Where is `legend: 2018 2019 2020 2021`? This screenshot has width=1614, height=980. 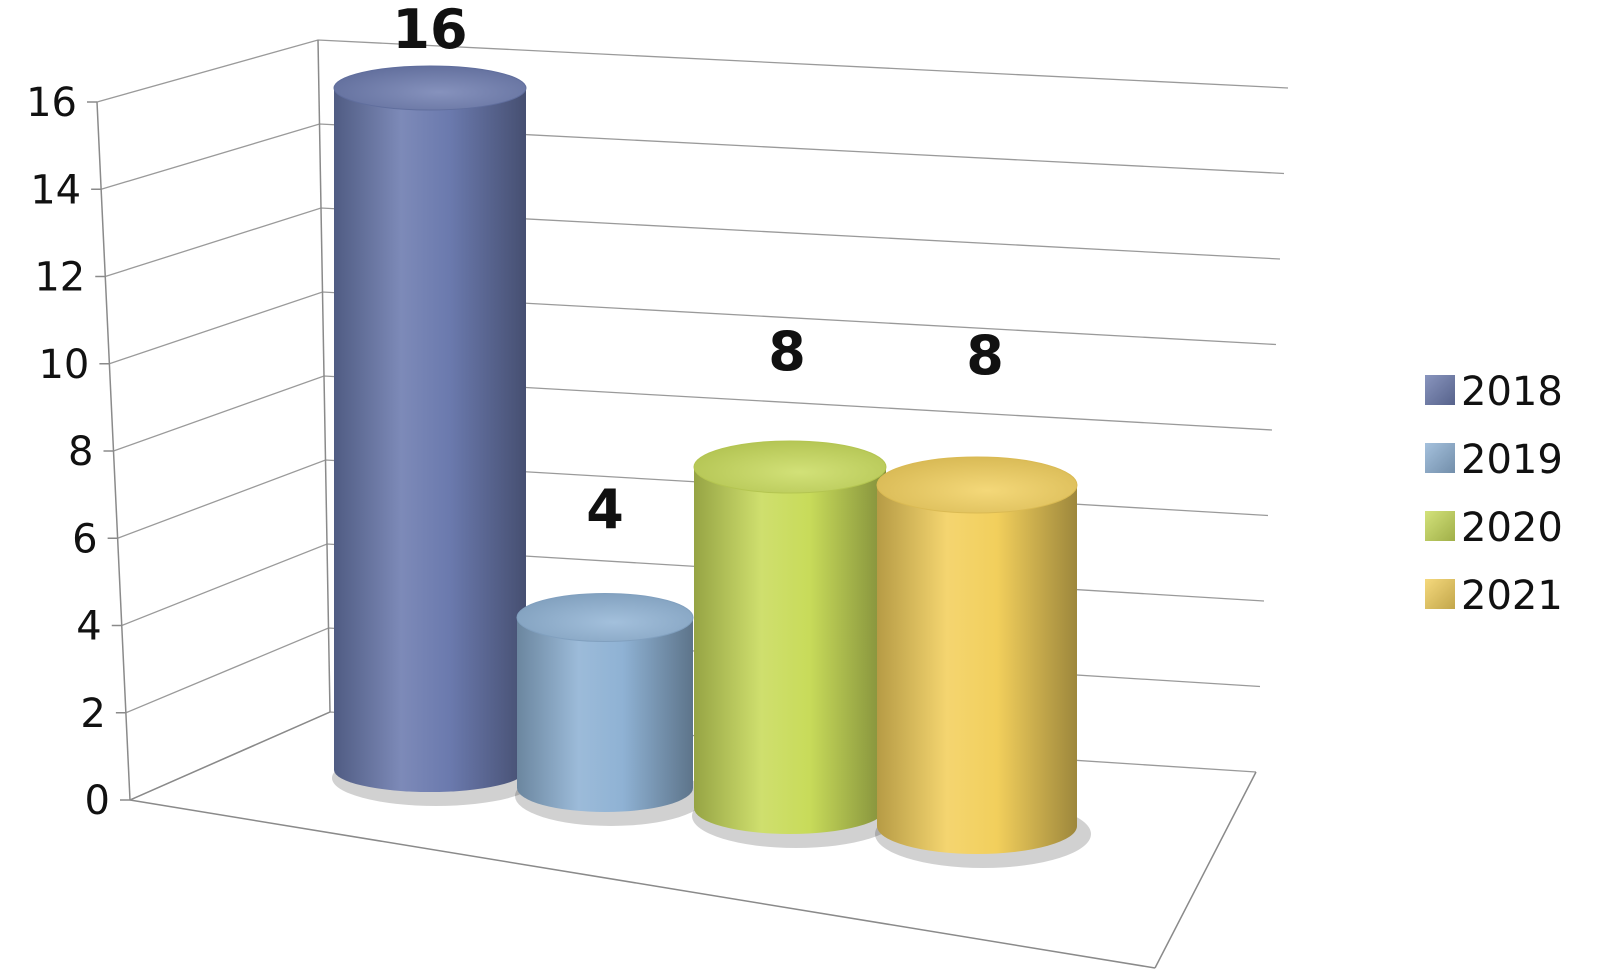 legend: 2018 2019 2020 2021 is located at coordinates (1494, 494).